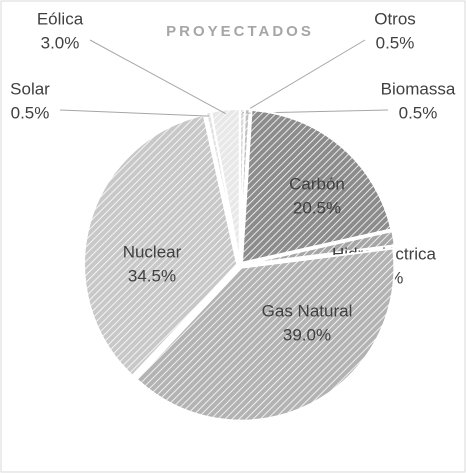 The height and width of the screenshot is (473, 466). What do you see at coordinates (418, 88) in the screenshot?
I see `slice-label: Biomassa` at bounding box center [418, 88].